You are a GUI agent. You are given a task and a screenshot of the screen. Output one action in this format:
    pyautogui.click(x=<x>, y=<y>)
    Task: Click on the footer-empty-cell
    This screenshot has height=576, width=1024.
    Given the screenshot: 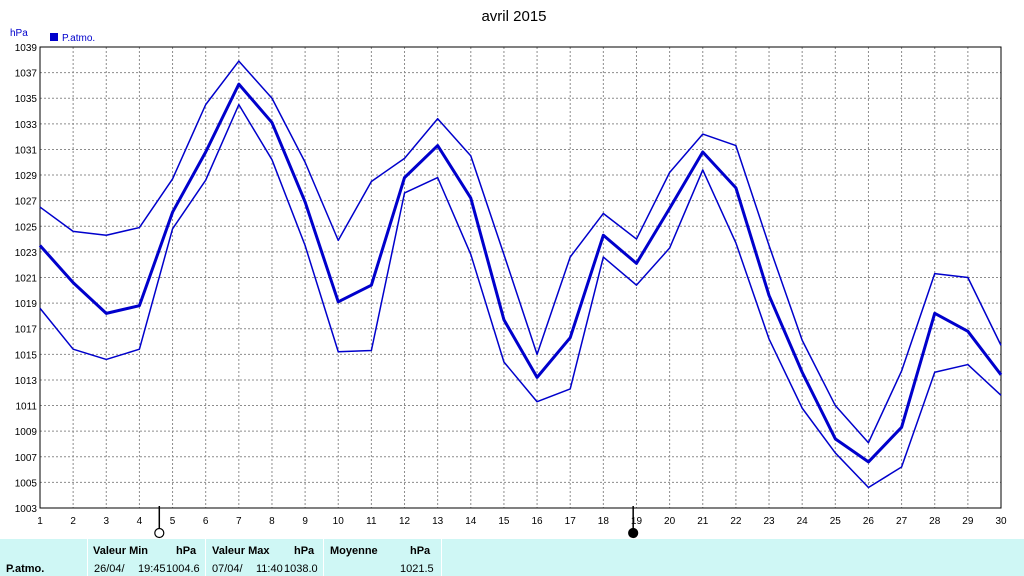 What is the action you would take?
    pyautogui.click(x=733, y=557)
    